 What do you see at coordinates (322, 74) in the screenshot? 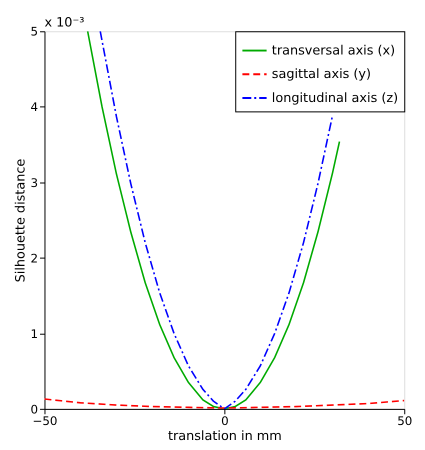
I see `legend-label: sagittal axis (y)` at bounding box center [322, 74].